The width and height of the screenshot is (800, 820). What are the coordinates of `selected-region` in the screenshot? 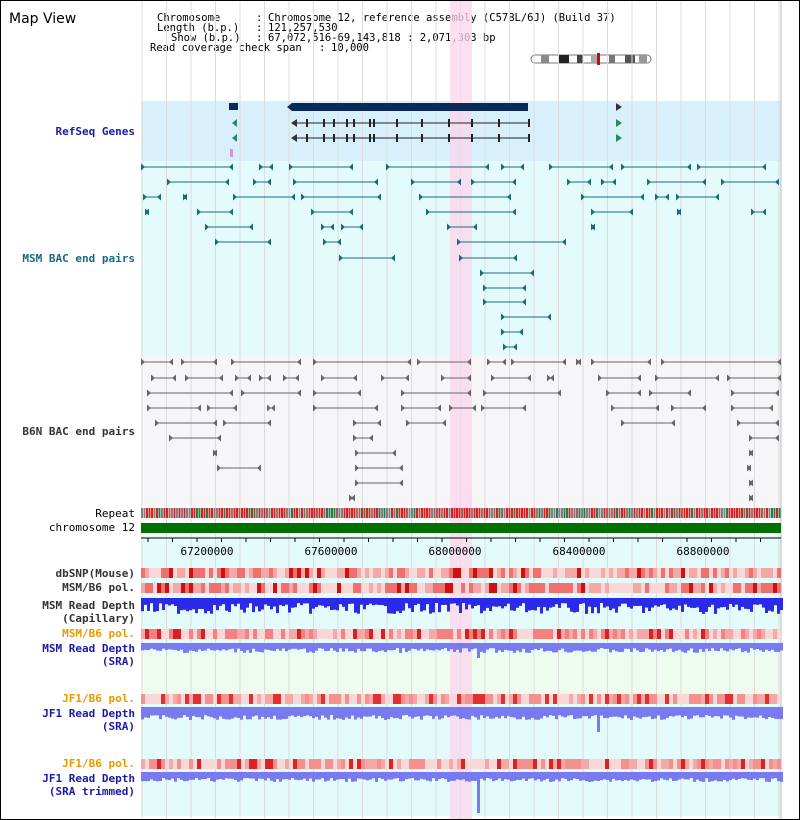 It's located at (461, 410).